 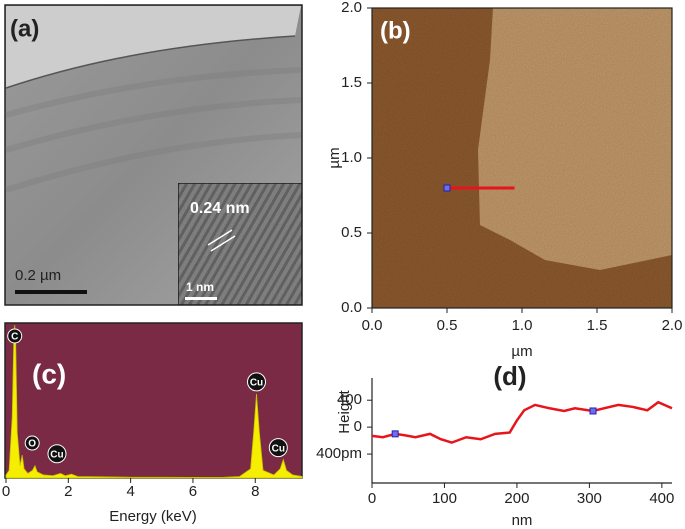 What do you see at coordinates (589, 498) in the screenshot?
I see `x-tick-label: 300` at bounding box center [589, 498].